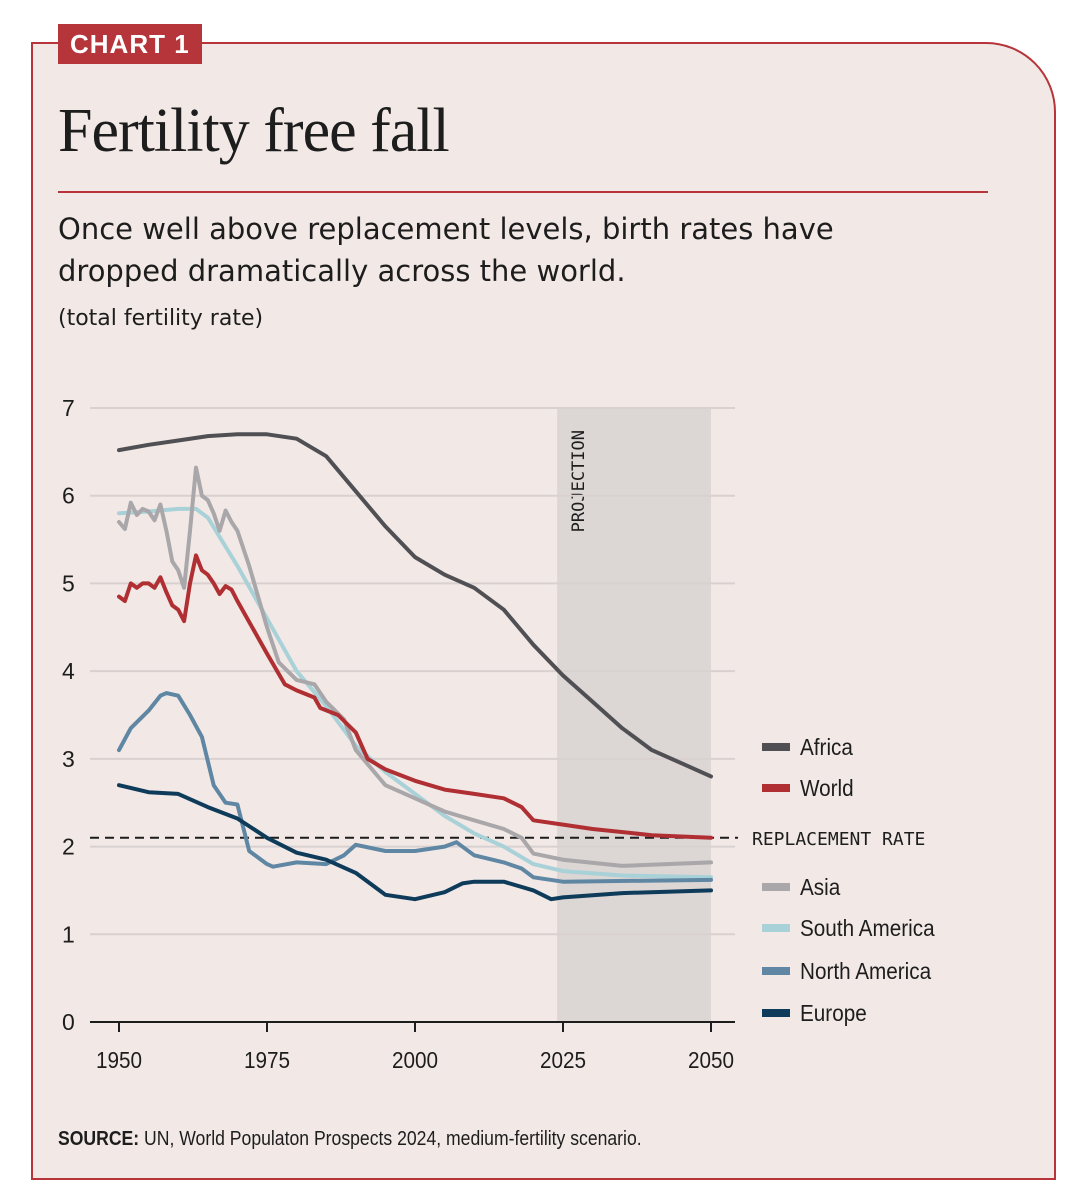 Image resolution: width=1082 pixels, height=1200 pixels. What do you see at coordinates (68, 934) in the screenshot?
I see `y-tick-label: 1` at bounding box center [68, 934].